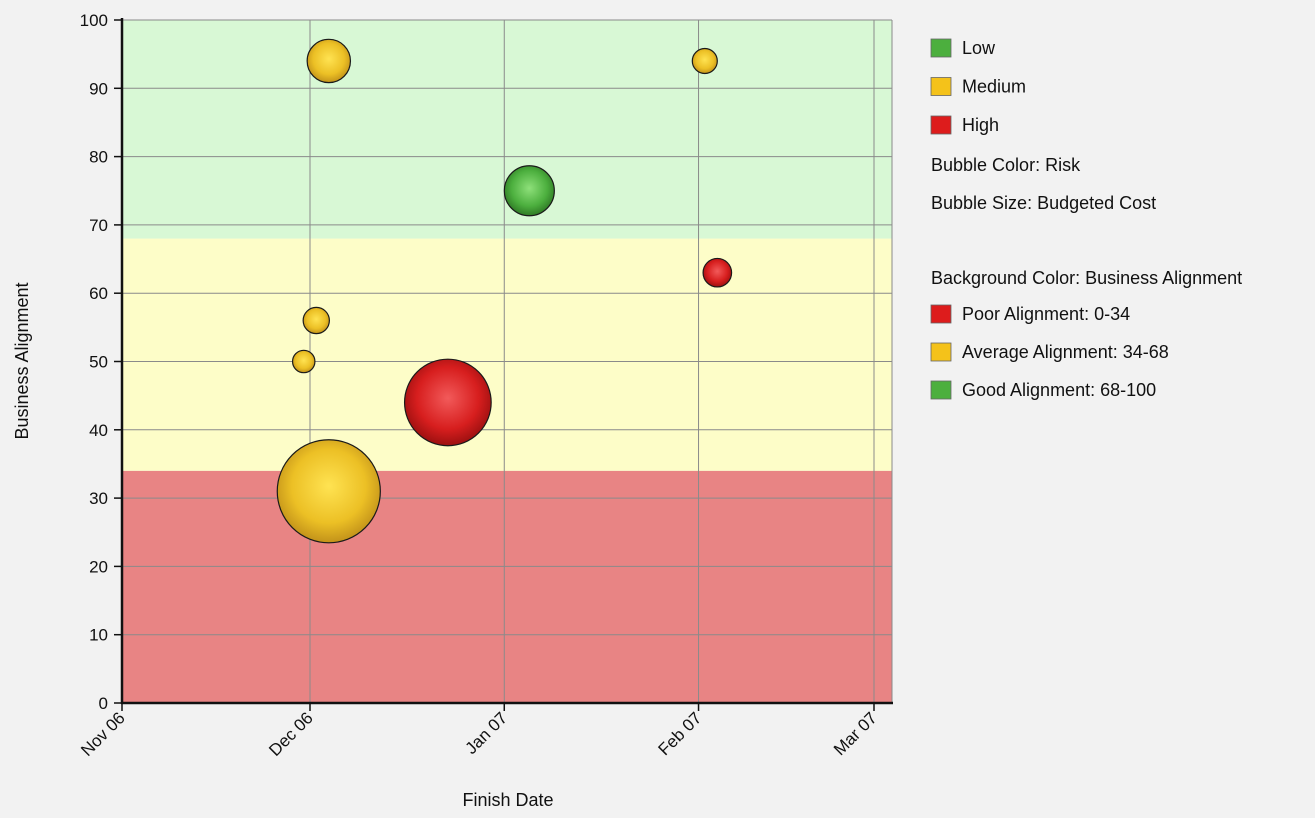  Describe the element at coordinates (98, 88) in the screenshot. I see `y-tick-label: 90` at that location.